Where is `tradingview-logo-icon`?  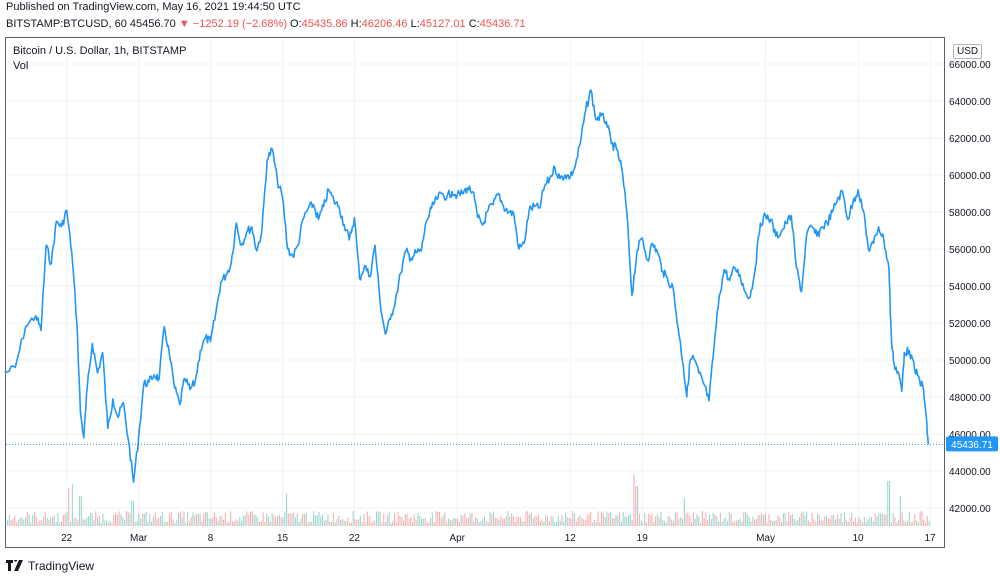
tradingview-logo-icon is located at coordinates (15, 566).